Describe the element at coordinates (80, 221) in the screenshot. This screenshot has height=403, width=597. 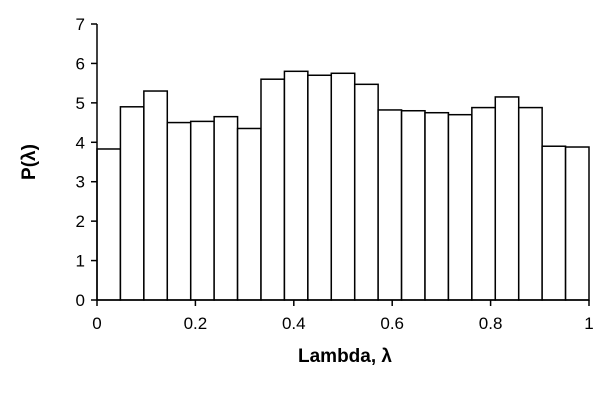
I see `y-tick-label: 2` at that location.